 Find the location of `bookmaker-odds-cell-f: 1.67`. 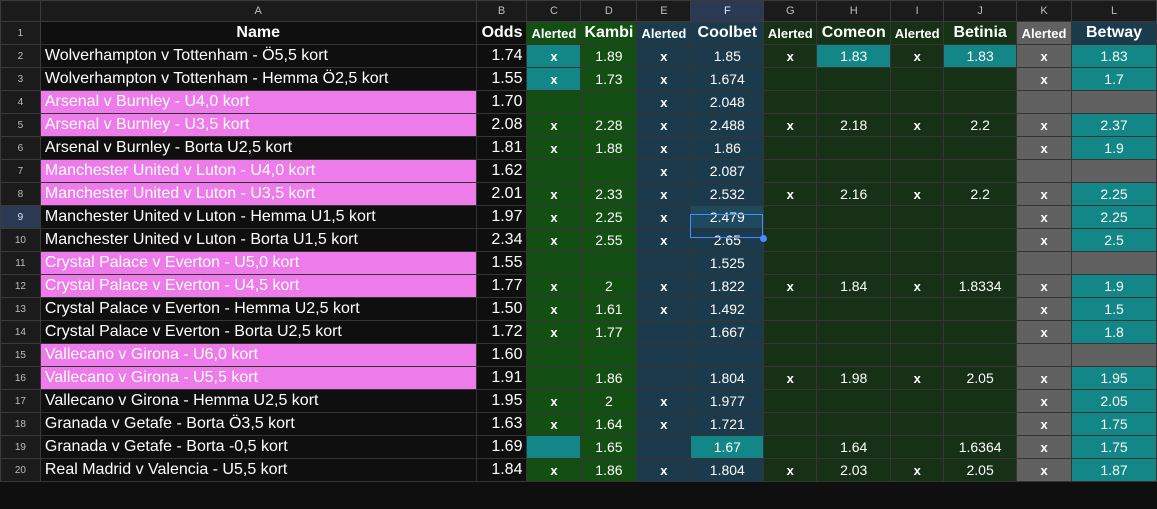

bookmaker-odds-cell-f: 1.67 is located at coordinates (727, 447).